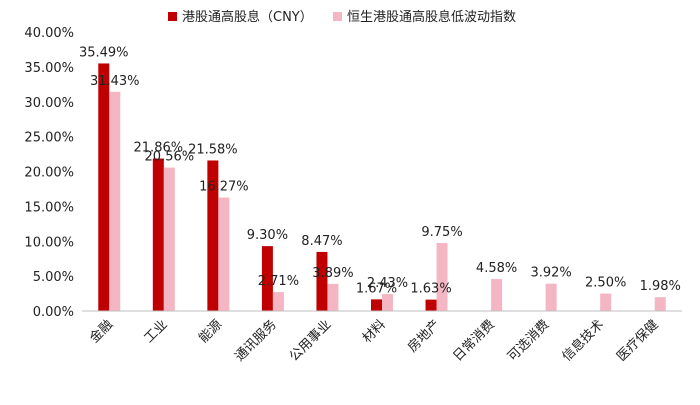  I want to click on legend: 港股通高股息（CNY） 恒生港股通高股息低波动指数, so click(342, 17).